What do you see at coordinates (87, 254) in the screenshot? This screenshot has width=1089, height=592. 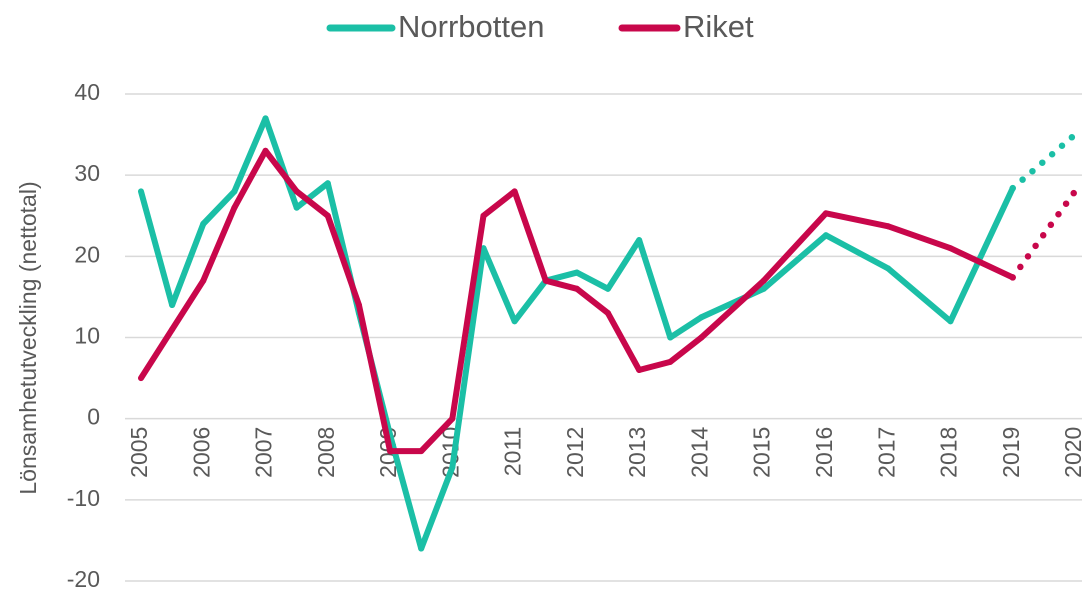 I see `y-tick-label: 20` at bounding box center [87, 254].